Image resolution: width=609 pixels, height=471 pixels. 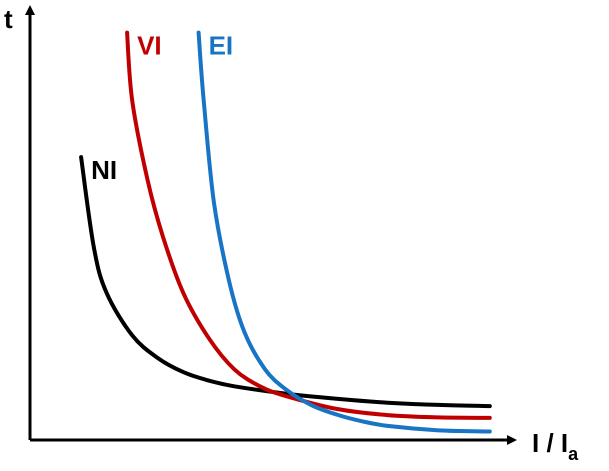 I want to click on series-label-ni: NI, so click(x=104, y=170).